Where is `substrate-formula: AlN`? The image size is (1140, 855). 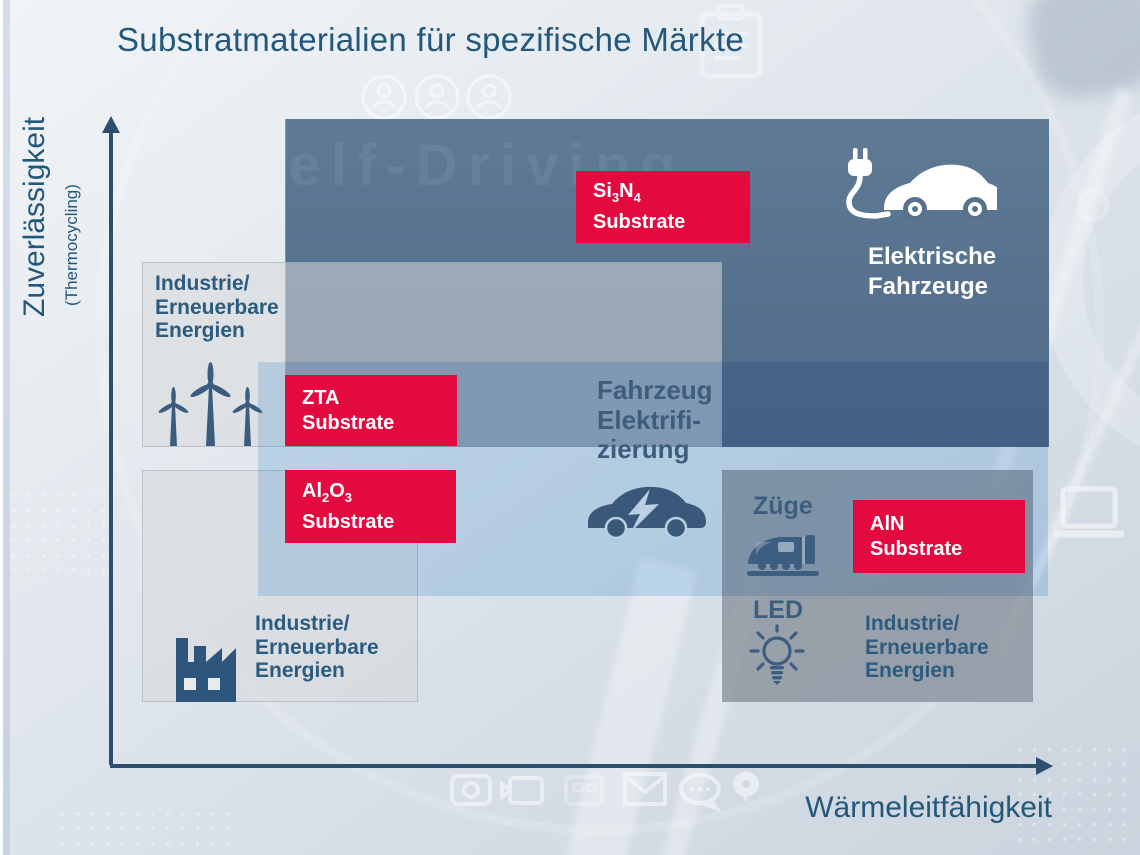
substrate-formula: AlN is located at coordinates (887, 523).